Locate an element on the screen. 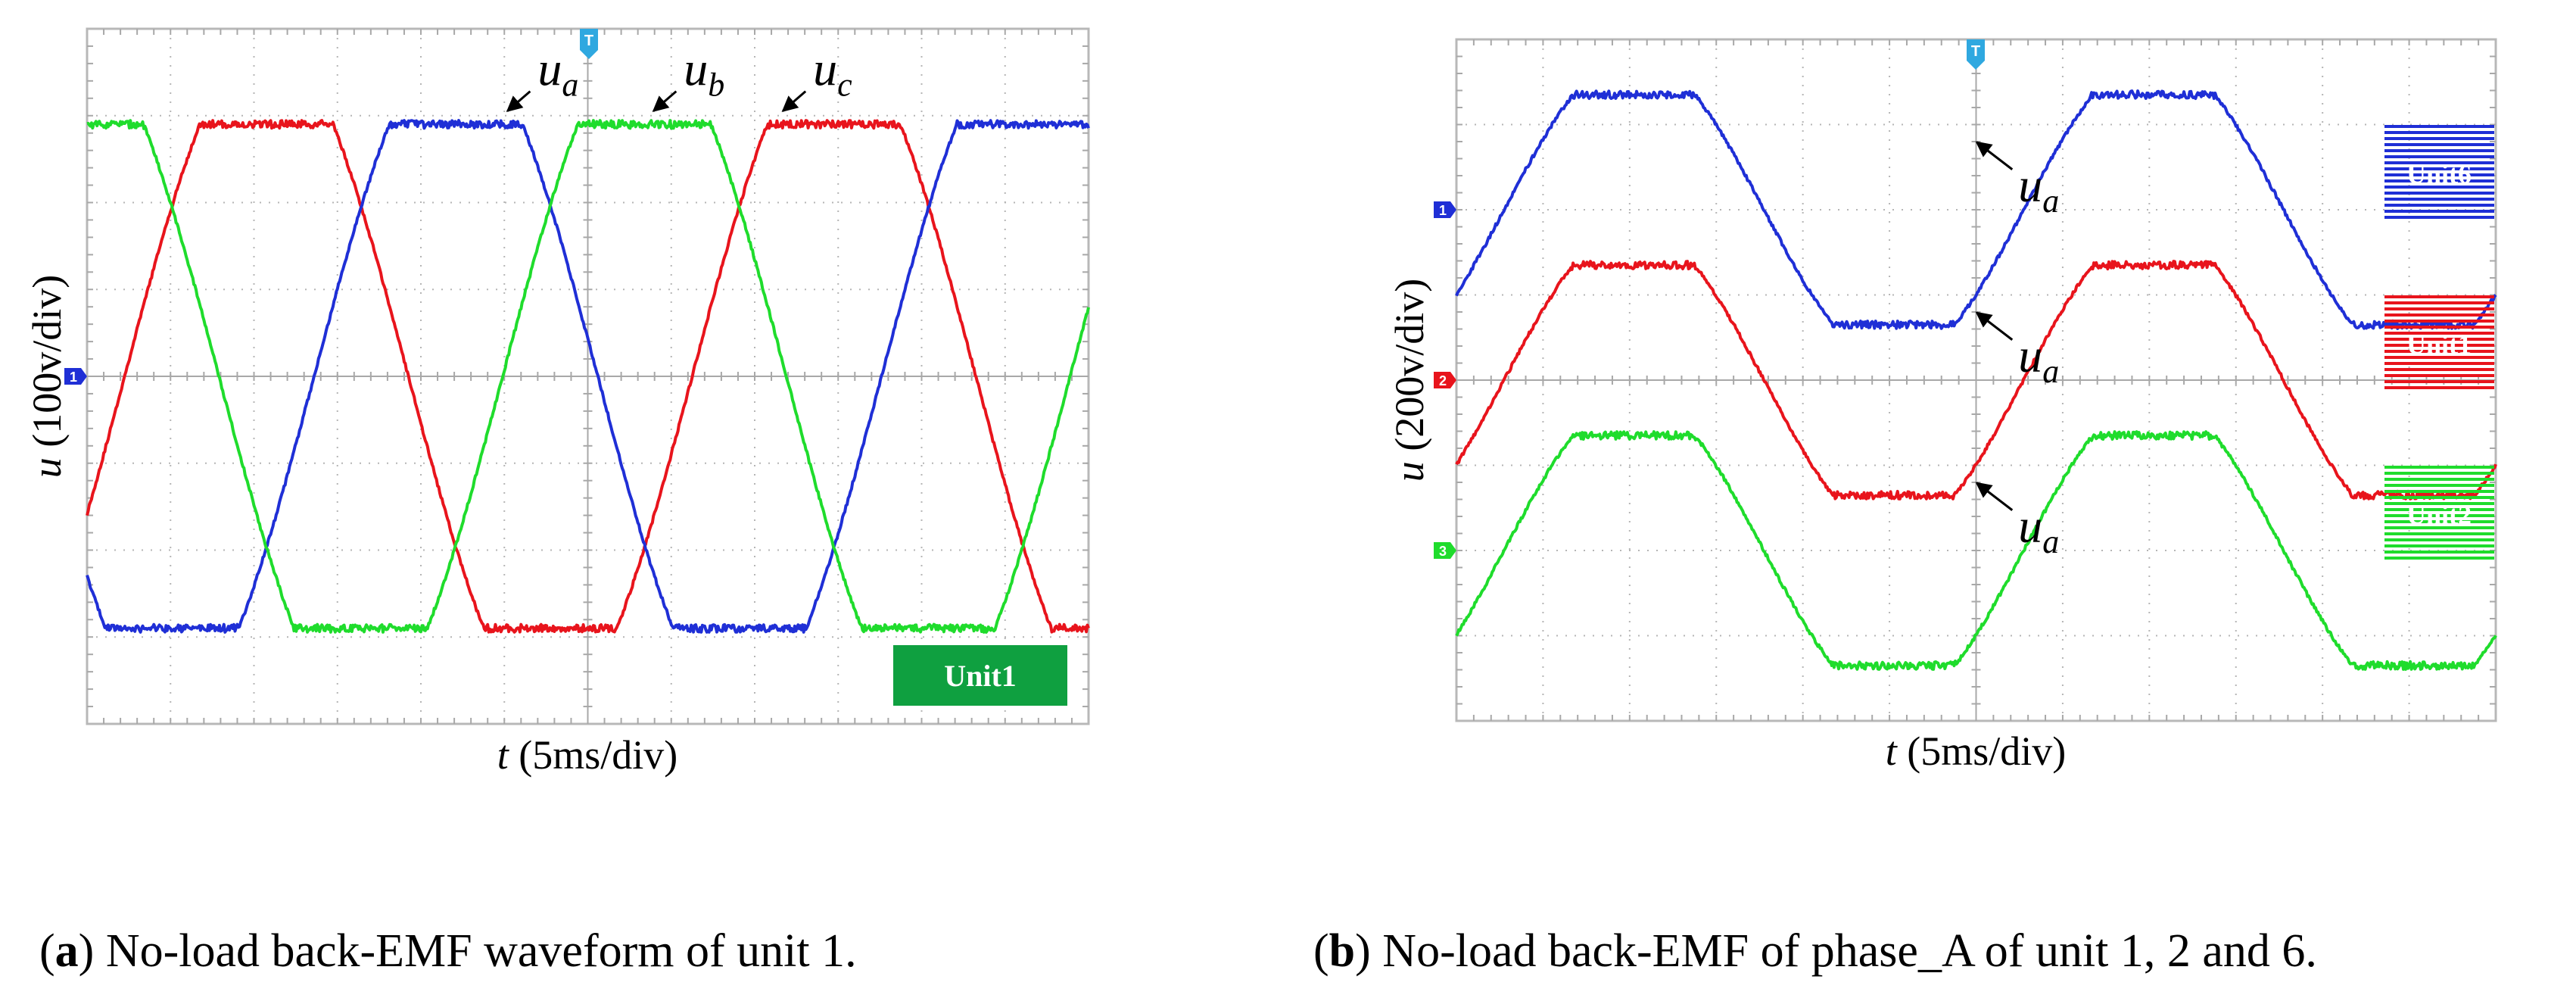 This screenshot has width=2576, height=998. annotation-uc: uc is located at coordinates (817, 77).